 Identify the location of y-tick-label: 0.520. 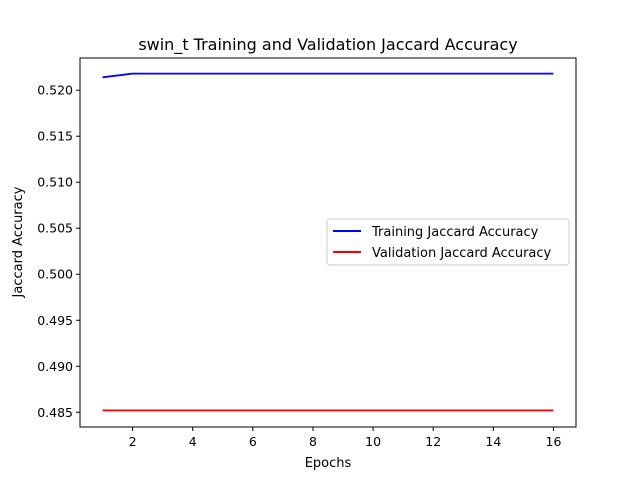
(55, 90).